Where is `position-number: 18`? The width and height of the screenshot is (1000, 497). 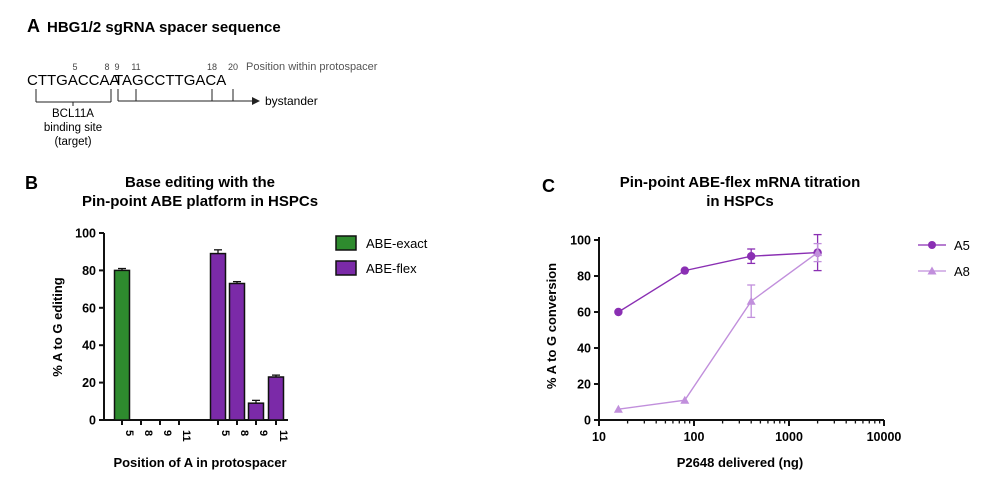 position-number: 18 is located at coordinates (212, 67).